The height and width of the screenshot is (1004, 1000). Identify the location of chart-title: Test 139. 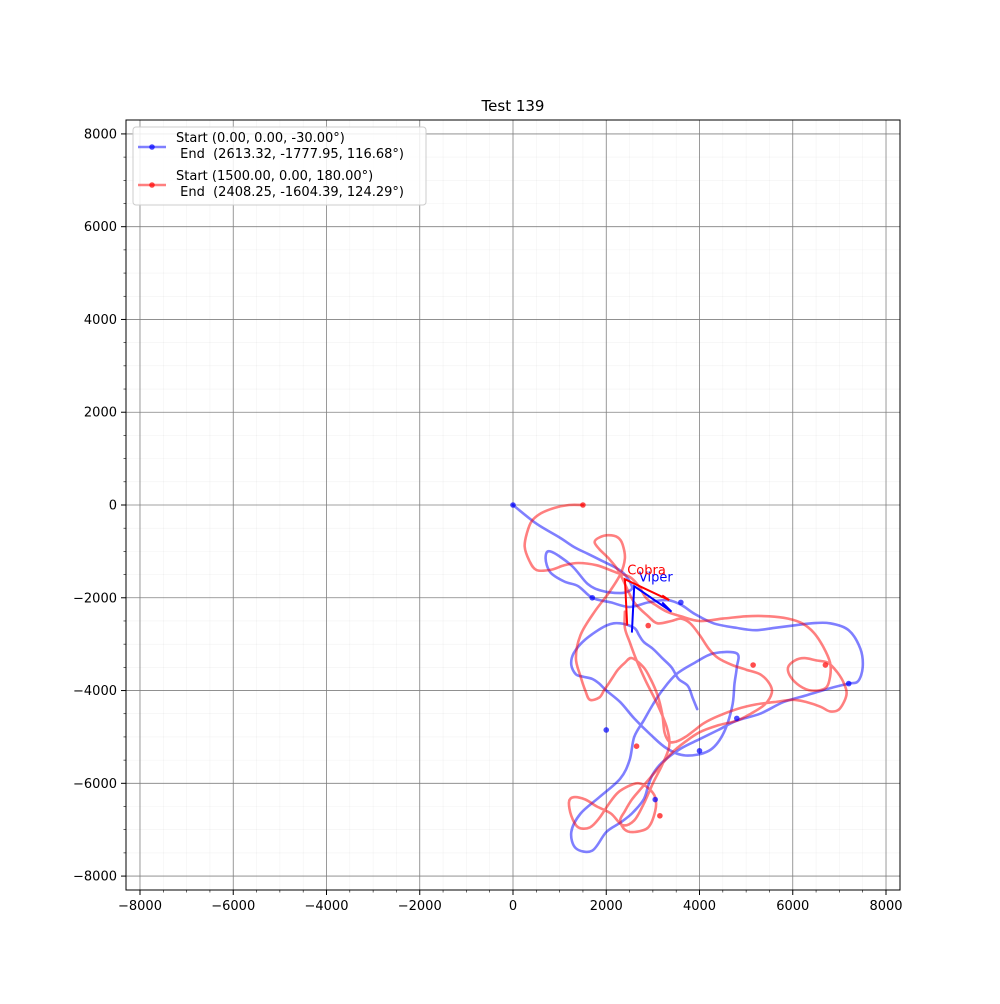
(513, 106).